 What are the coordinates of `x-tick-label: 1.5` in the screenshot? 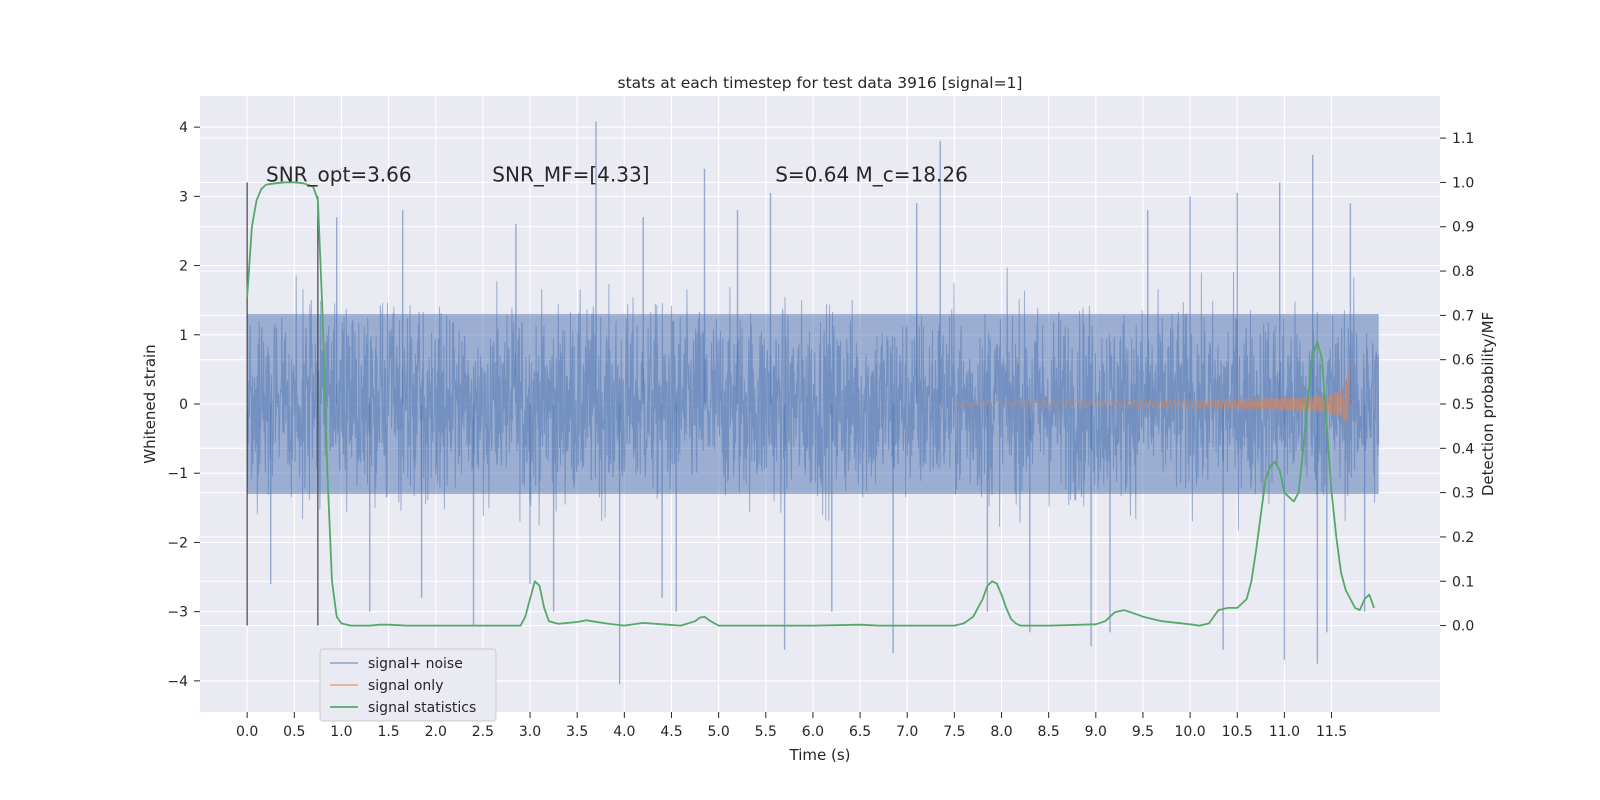 It's located at (388, 732).